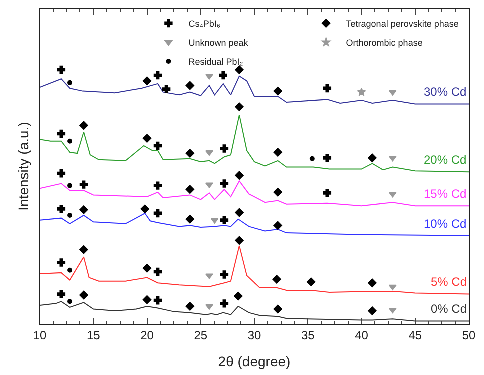  I want to click on legend-label: Tetragonal perovskite phase, so click(402, 24).